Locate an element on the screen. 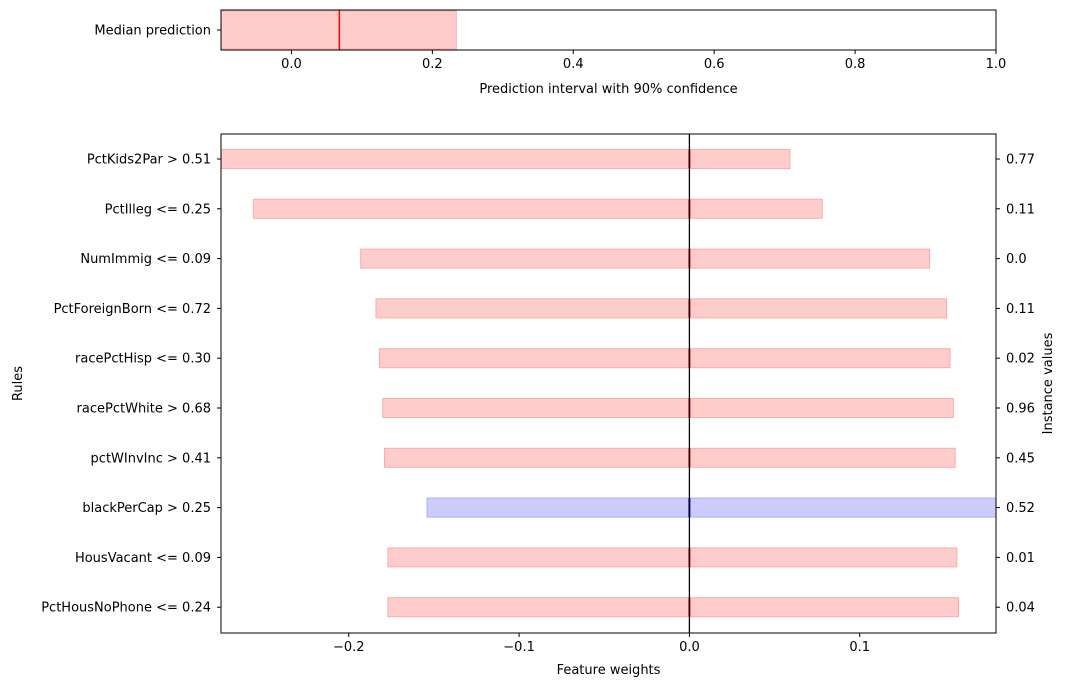 Image resolution: width=1065 pixels, height=685 pixels. rule-label: PctIlleg <= 0.25 is located at coordinates (158, 209).